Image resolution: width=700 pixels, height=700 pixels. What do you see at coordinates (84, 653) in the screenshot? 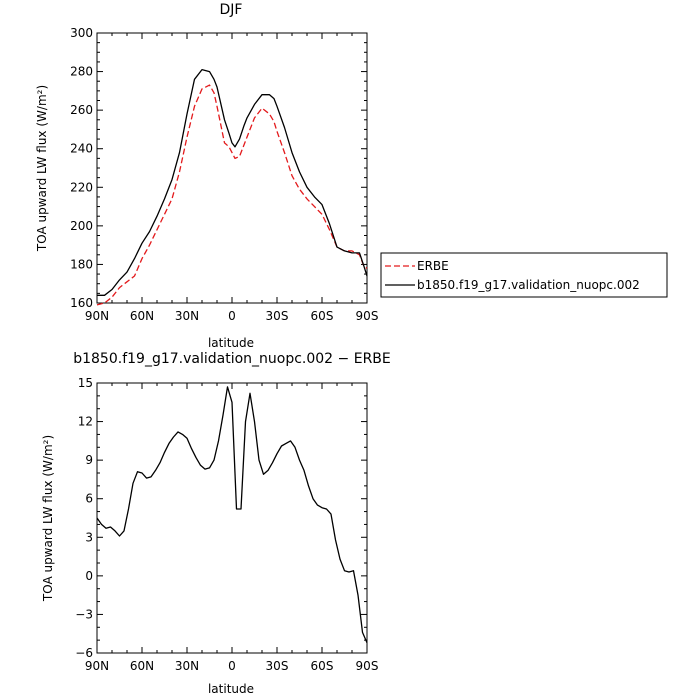
I see `bottom-y-tick-label: −6` at bounding box center [84, 653].